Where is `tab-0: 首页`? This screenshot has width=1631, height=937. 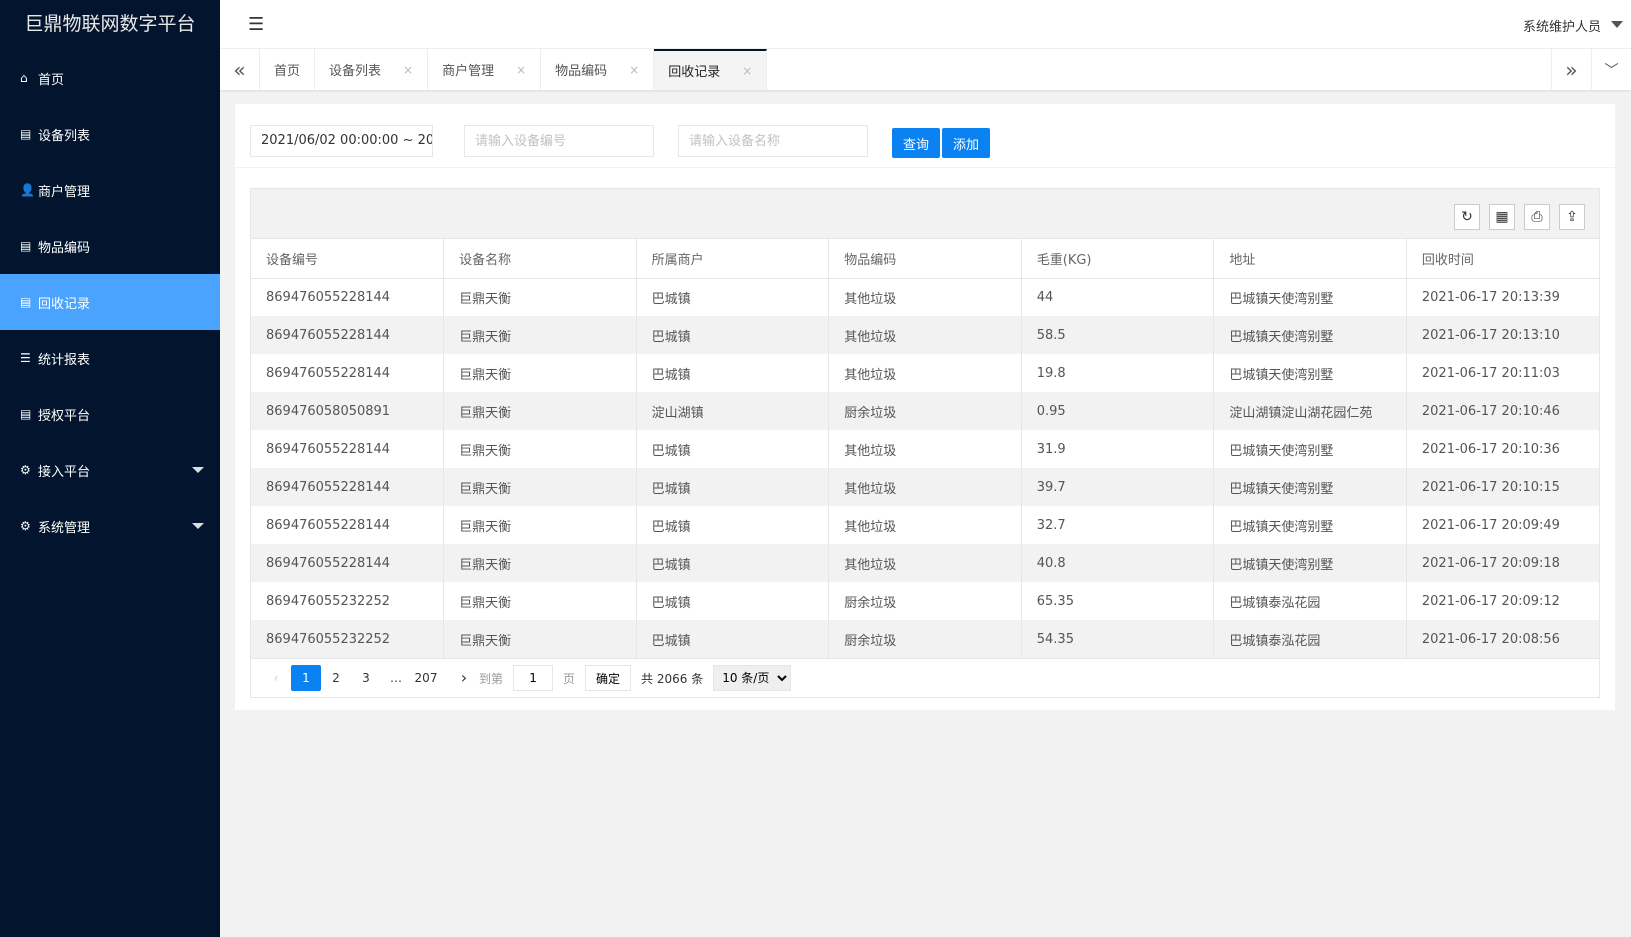
tab-0: 首页 is located at coordinates (288, 69).